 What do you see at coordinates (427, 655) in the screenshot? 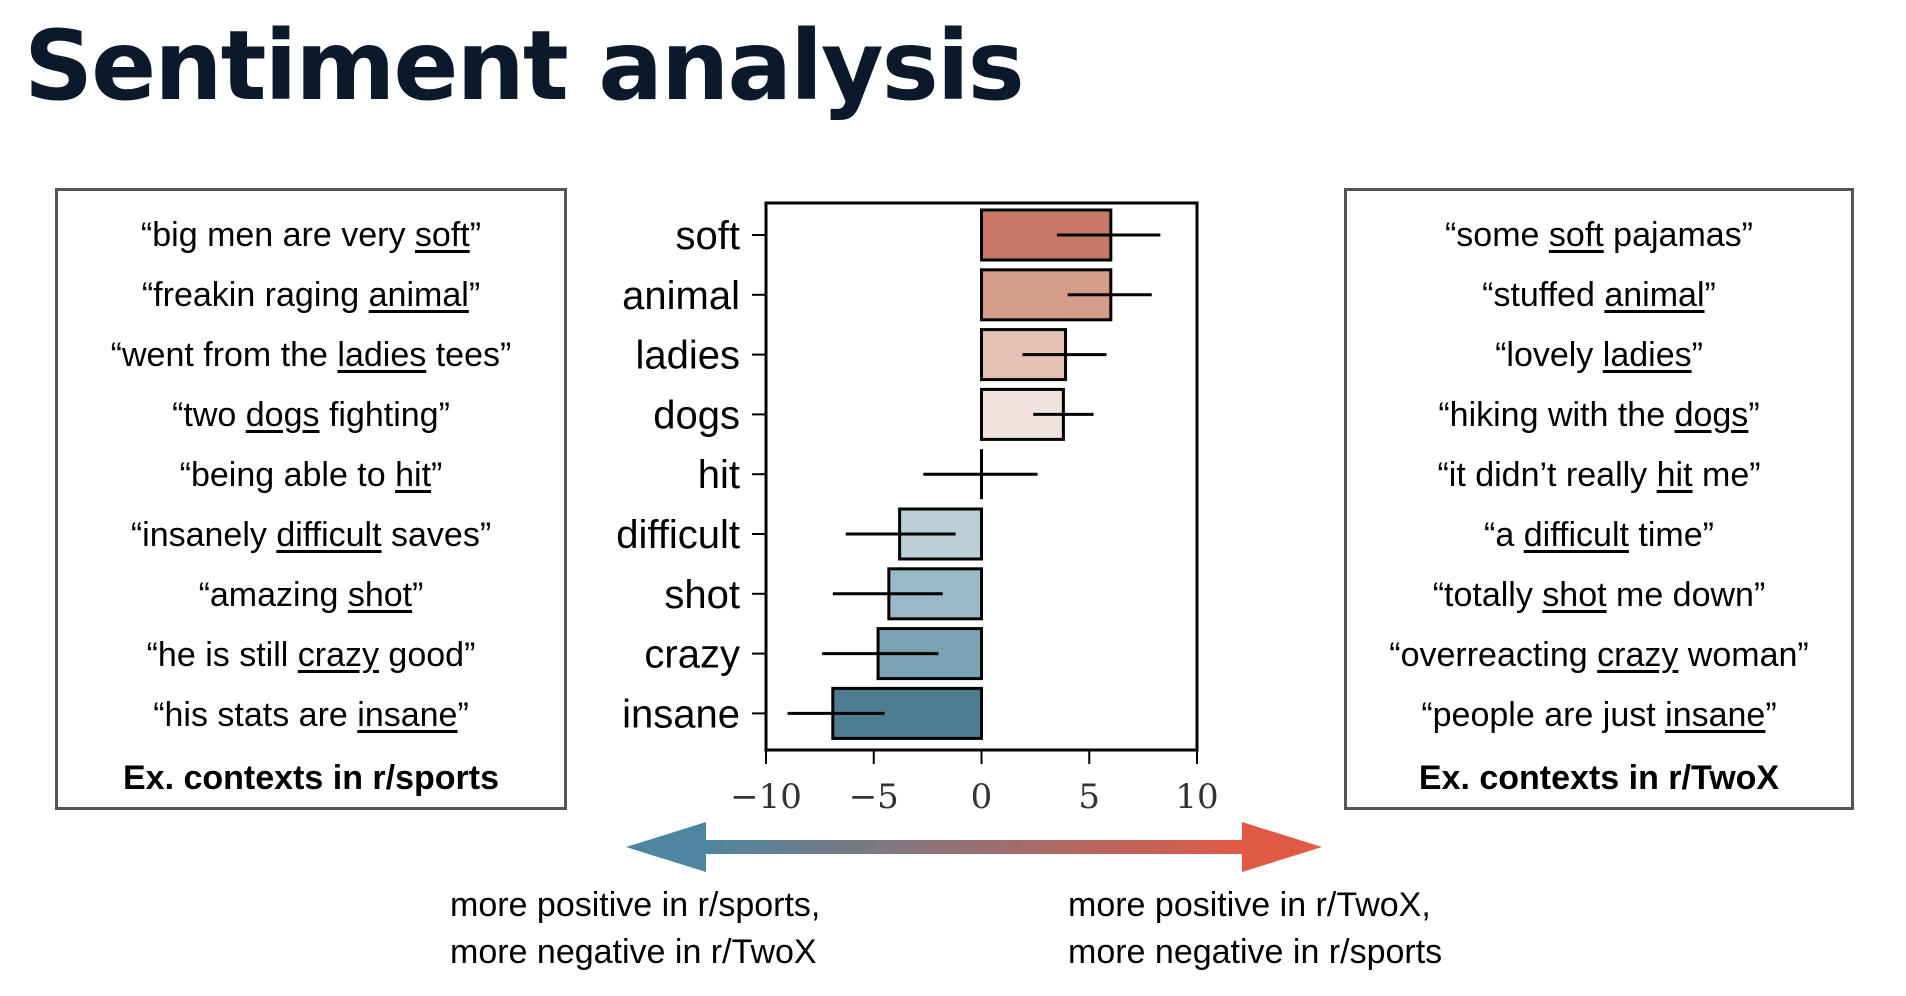
I see `example-text-post: good”` at bounding box center [427, 655].